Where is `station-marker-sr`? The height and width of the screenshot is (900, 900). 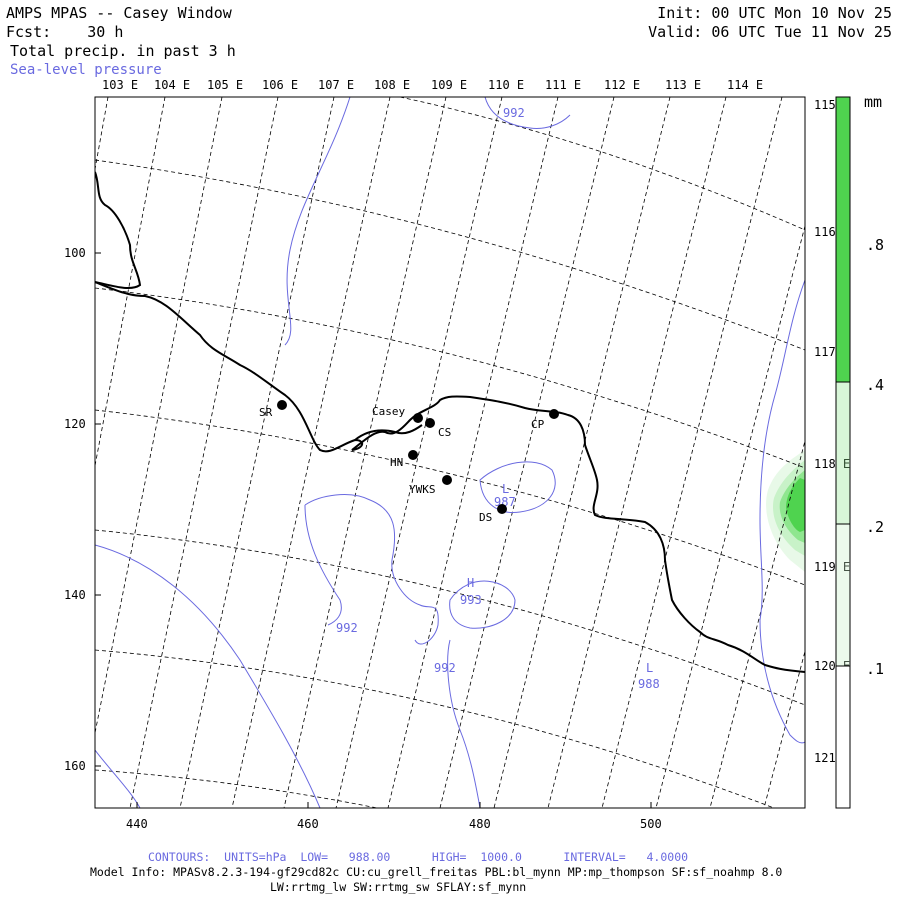
station-marker-sr is located at coordinates (282, 405).